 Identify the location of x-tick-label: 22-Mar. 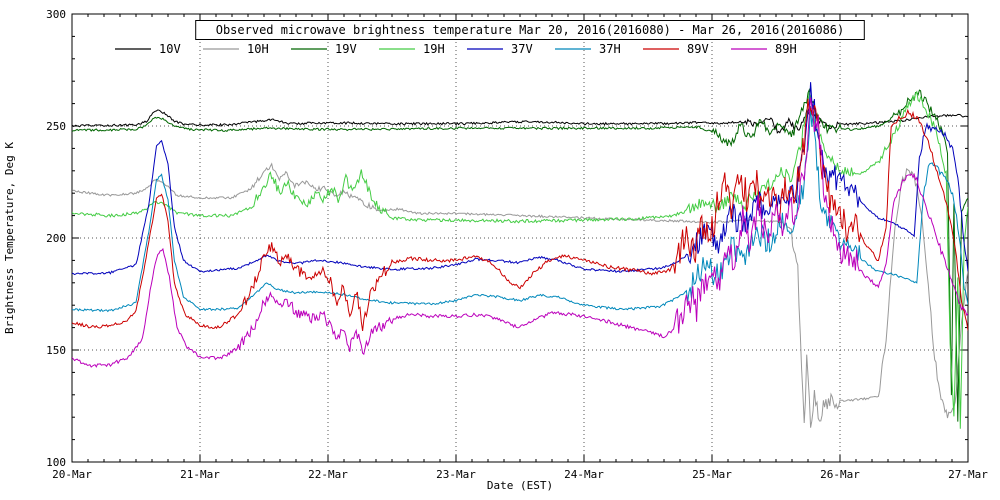
(328, 474).